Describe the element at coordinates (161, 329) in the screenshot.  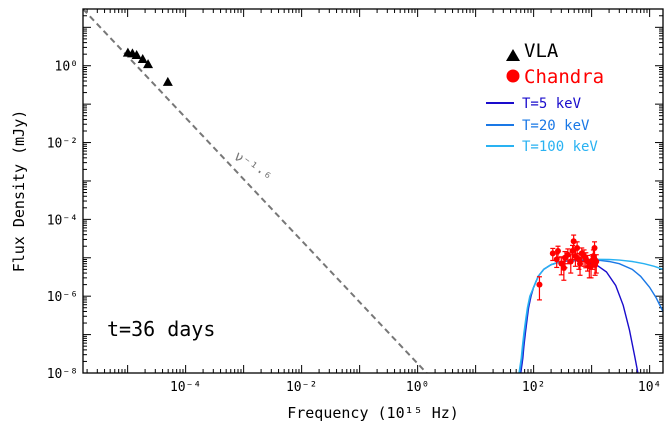
I see `time-annotation: t=36 days` at that location.